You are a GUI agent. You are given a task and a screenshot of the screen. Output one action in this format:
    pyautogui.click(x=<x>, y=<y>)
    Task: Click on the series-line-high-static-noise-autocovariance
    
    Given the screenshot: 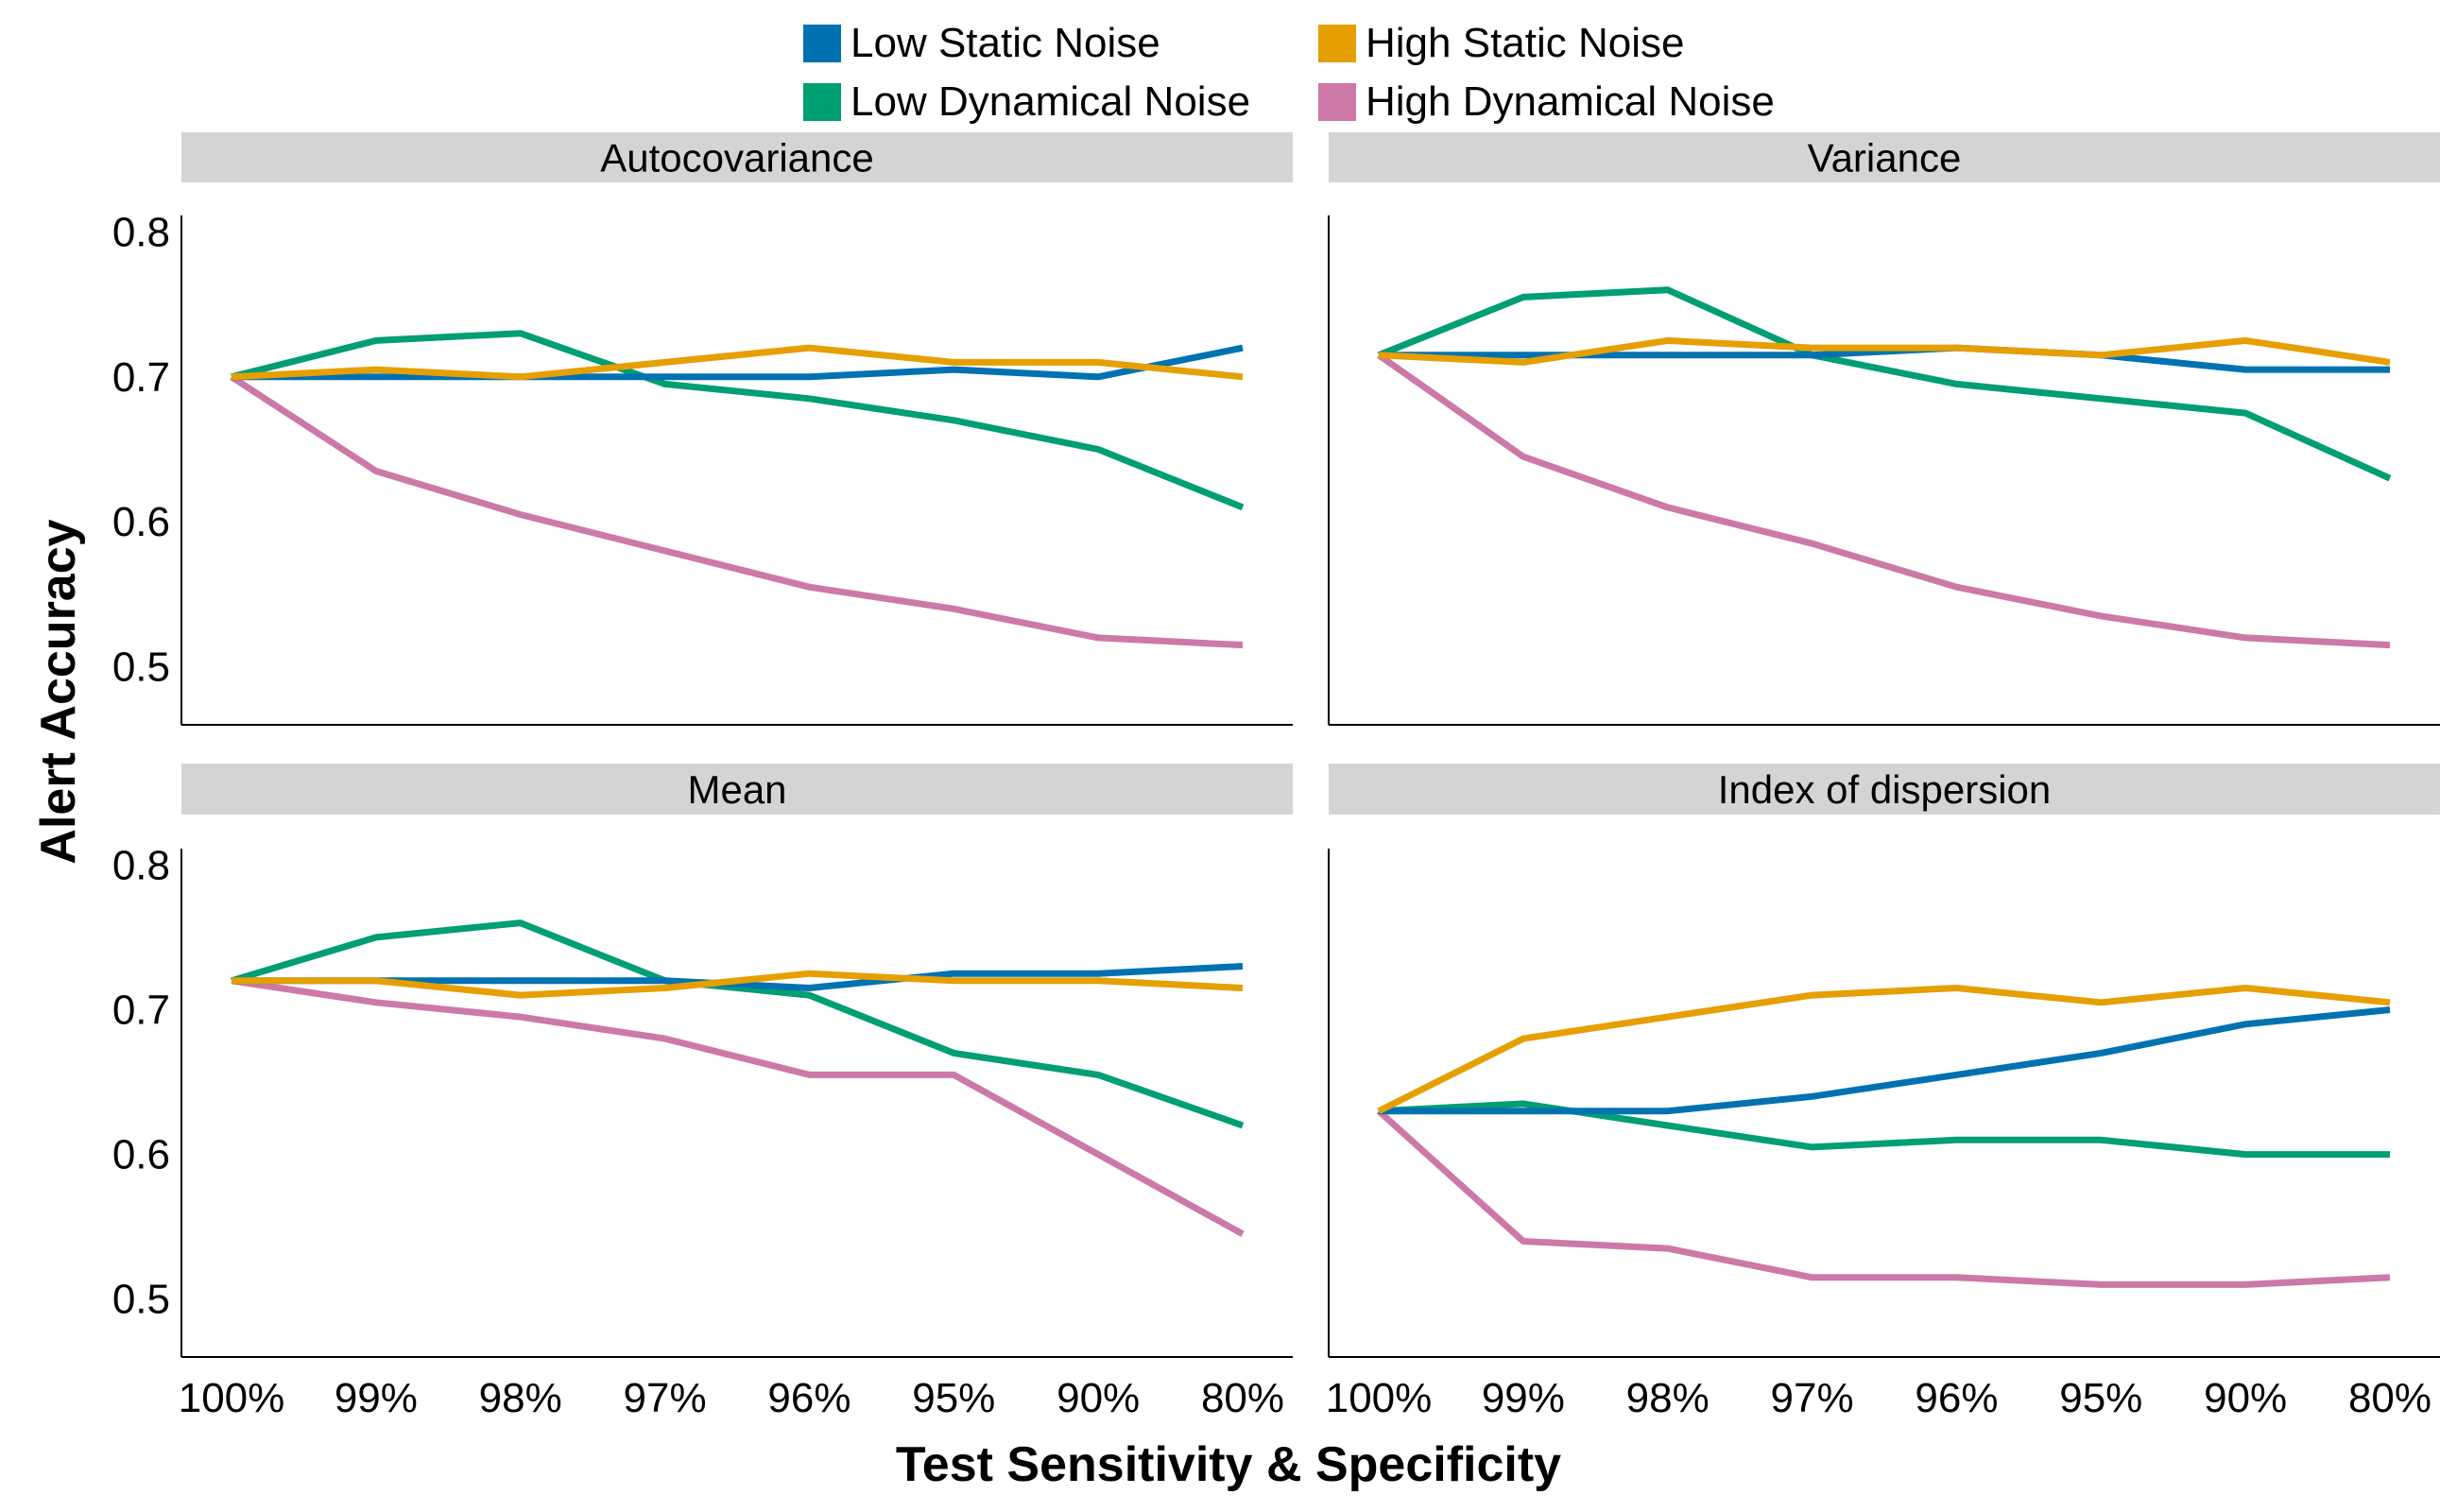 What is the action you would take?
    pyautogui.click(x=737, y=362)
    